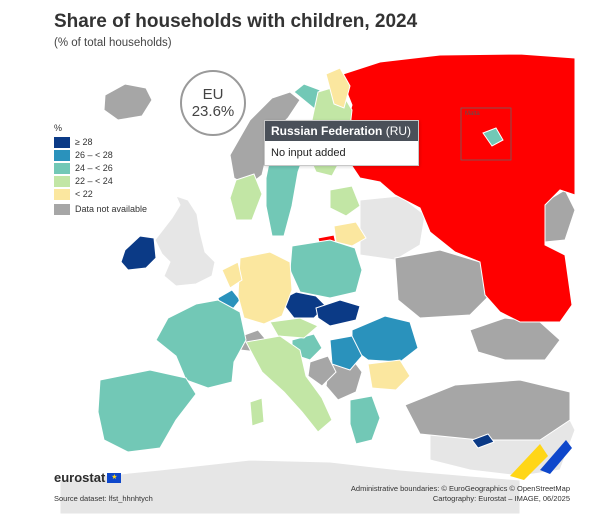  What do you see at coordinates (94, 155) in the screenshot?
I see `legend-label: 26 – < 28` at bounding box center [94, 155].